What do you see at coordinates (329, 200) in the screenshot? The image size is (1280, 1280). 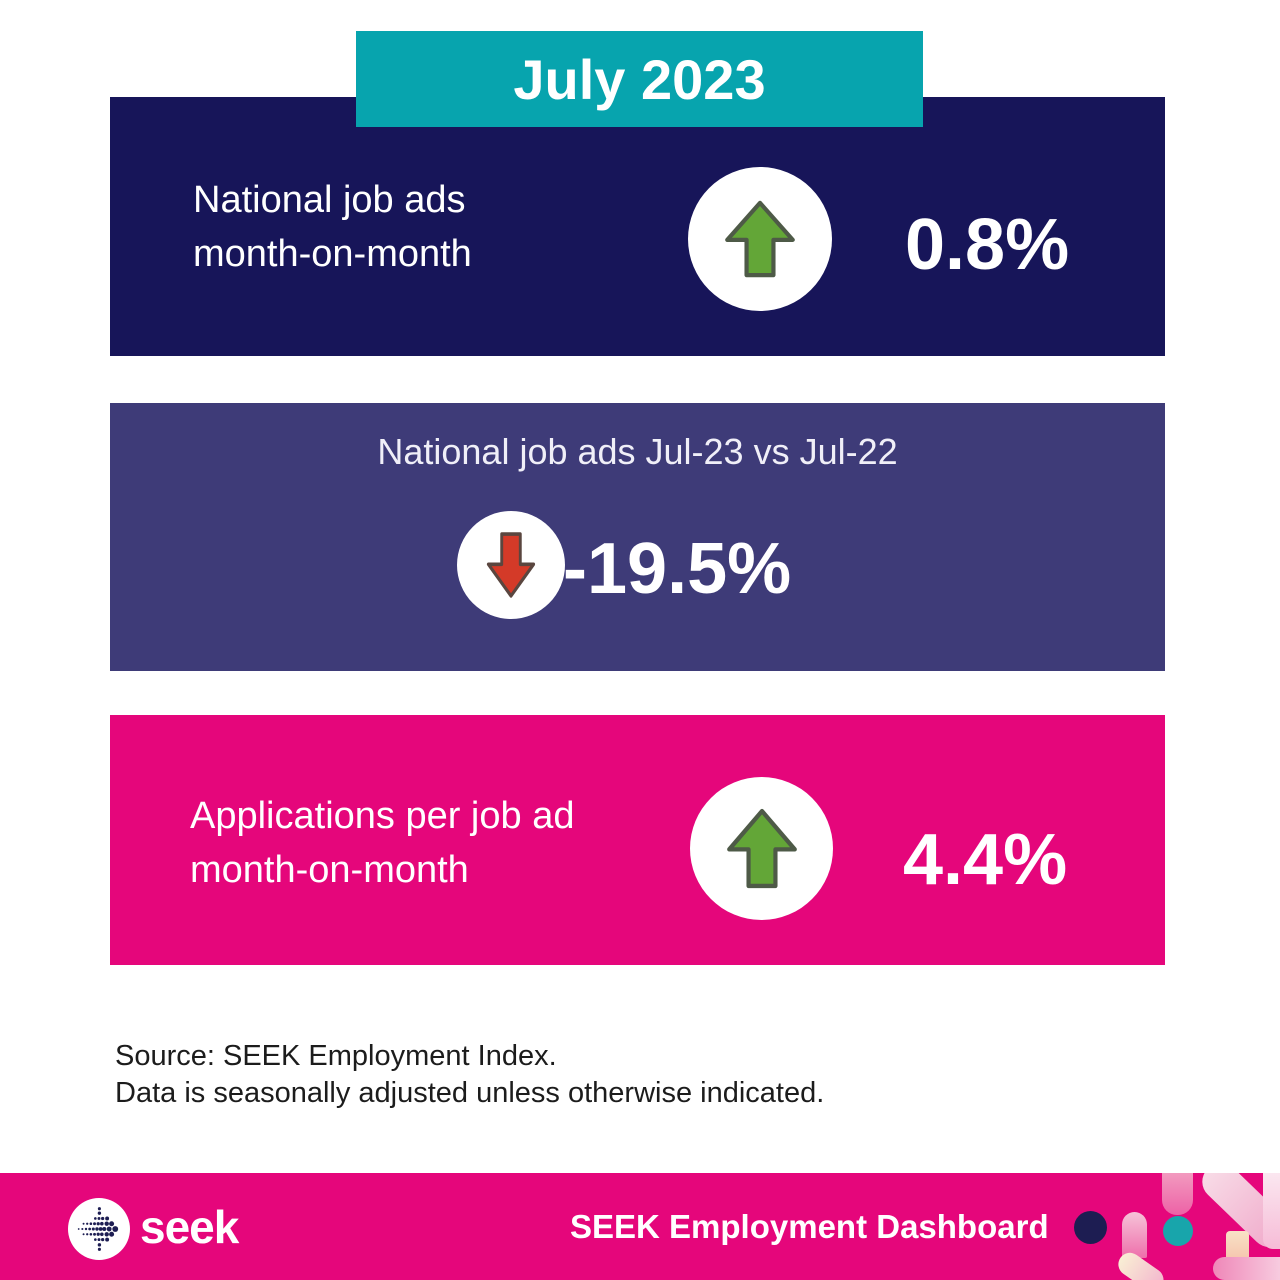 I see `metric-label-line1: National job ads` at bounding box center [329, 200].